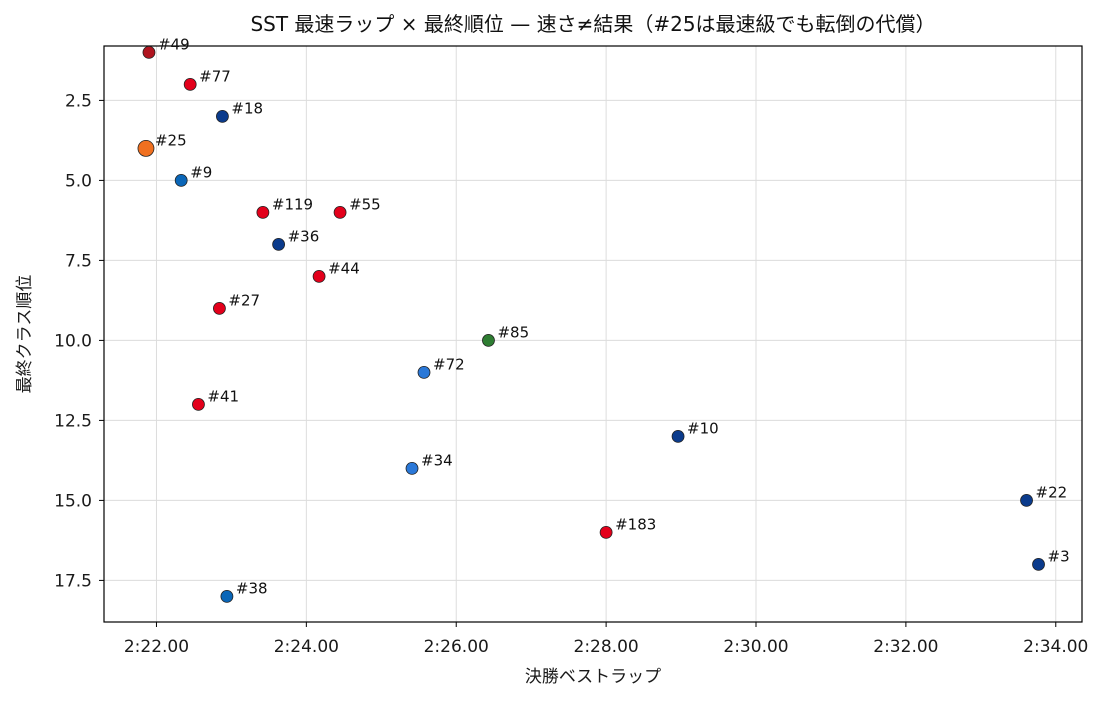 This screenshot has width=1109, height=701. What do you see at coordinates (304, 236) in the screenshot?
I see `point-label: #36` at bounding box center [304, 236].